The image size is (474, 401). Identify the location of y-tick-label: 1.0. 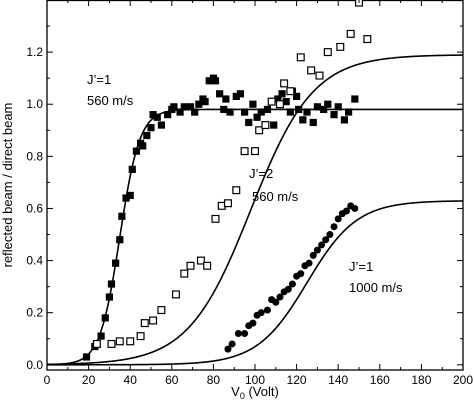
(34, 104).